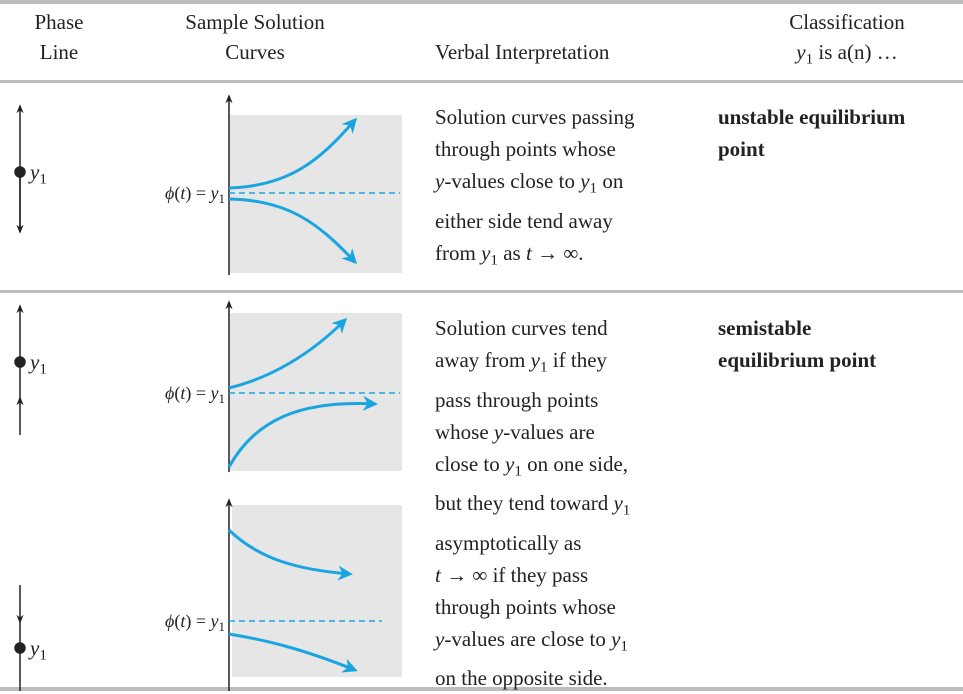 Image resolution: width=963 pixels, height=694 pixels. I want to click on text: -values close to, so click(512, 181).